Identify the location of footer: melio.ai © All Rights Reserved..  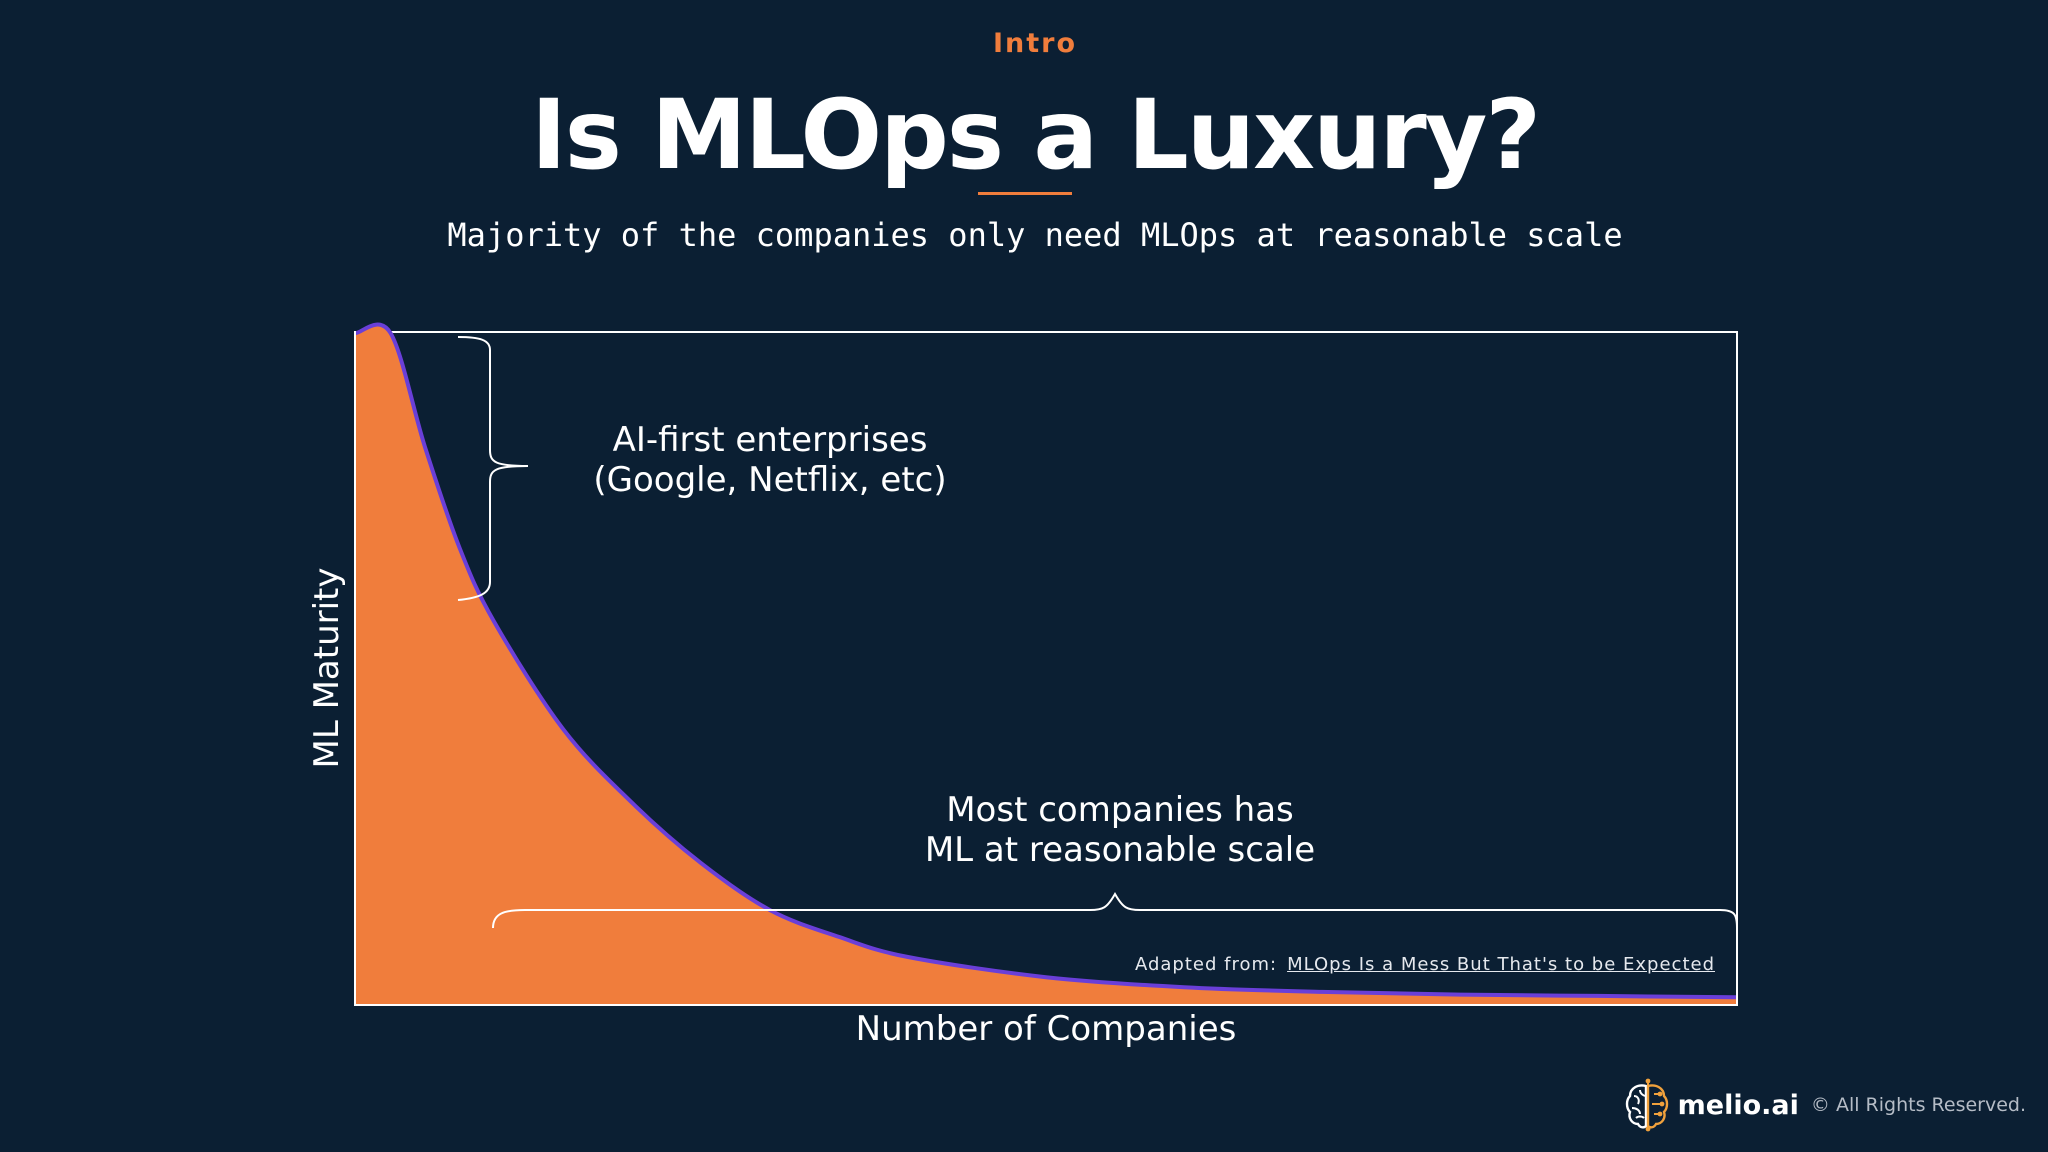
(1825, 1105).